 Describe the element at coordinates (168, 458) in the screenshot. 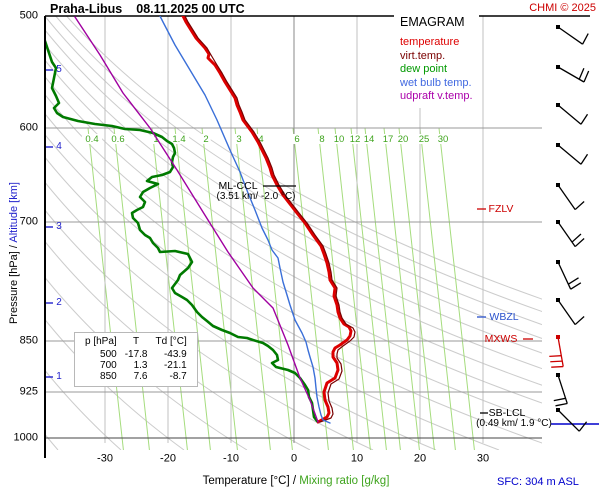

I see `temp-tick-label: -20` at that location.